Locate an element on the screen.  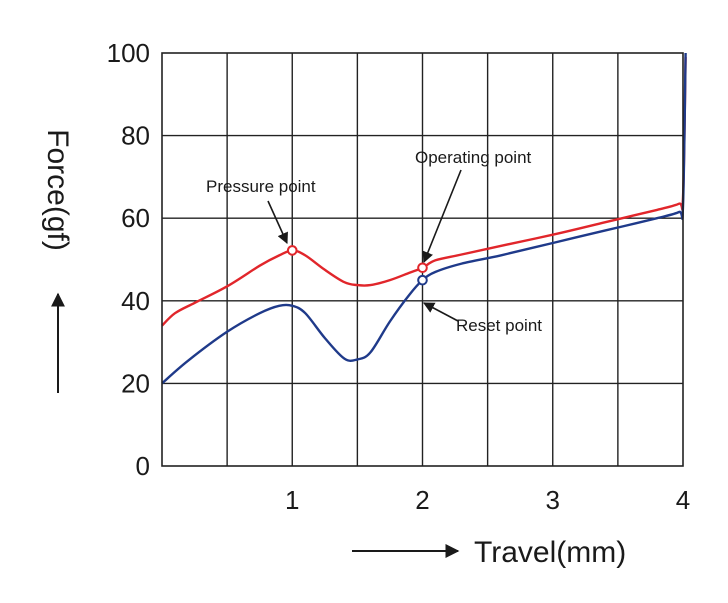
y-axis-title: Force(gf) is located at coordinates (57, 190).